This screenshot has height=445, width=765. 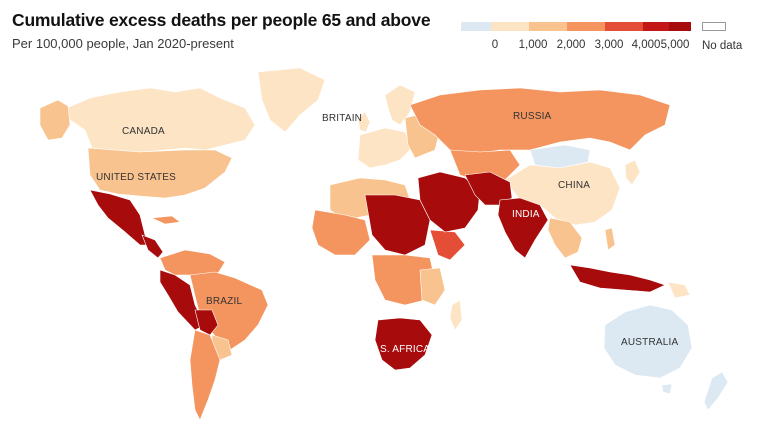 What do you see at coordinates (716, 391) in the screenshot?
I see `new-zealand` at bounding box center [716, 391].